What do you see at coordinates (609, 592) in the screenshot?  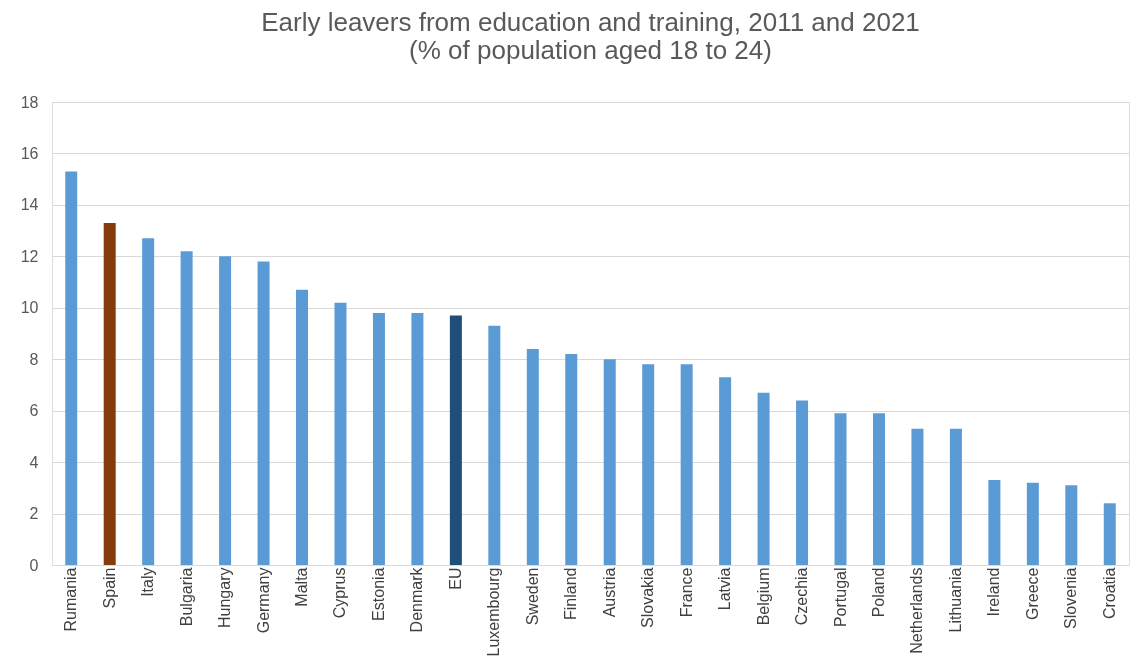 I see `x-tick-label: Austria` at bounding box center [609, 592].